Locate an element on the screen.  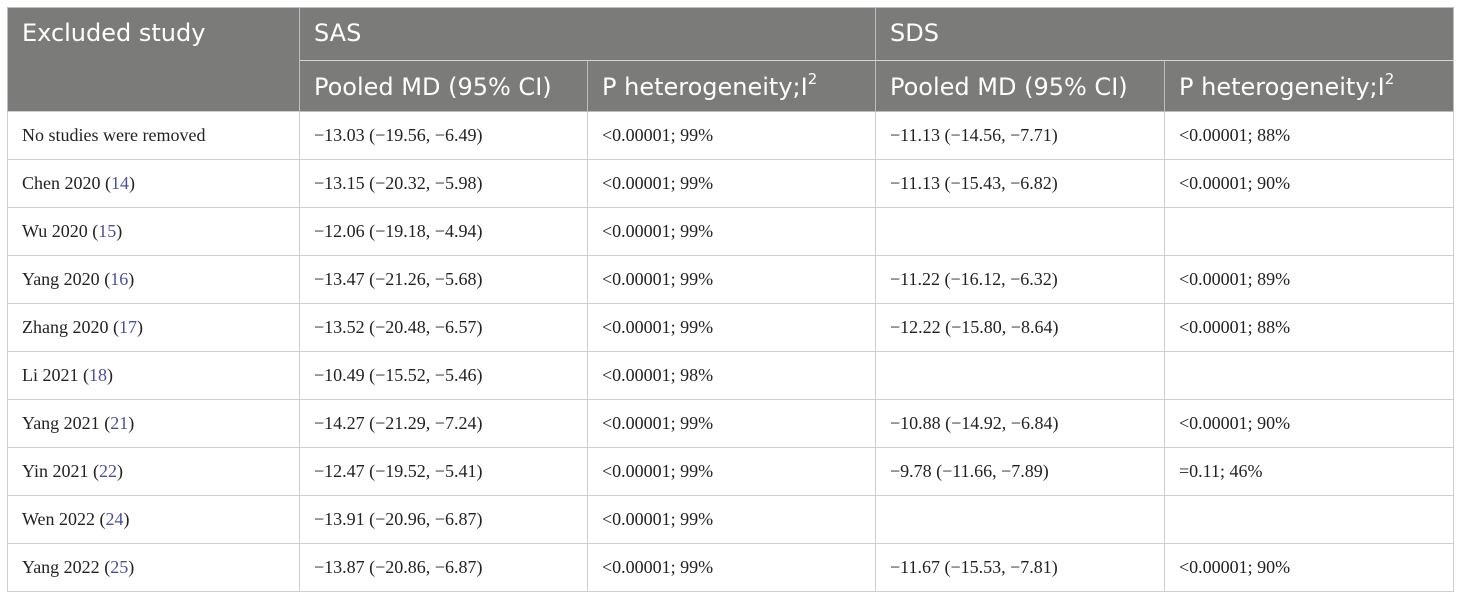
header-sds-p-heterogeneity: P heterogeneity;I2 is located at coordinates (1309, 86).